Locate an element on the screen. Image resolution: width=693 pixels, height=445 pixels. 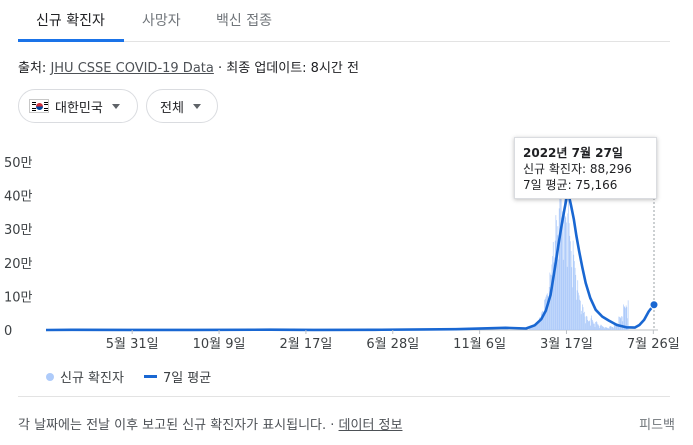
chevron-down-icon is located at coordinates (115, 106).